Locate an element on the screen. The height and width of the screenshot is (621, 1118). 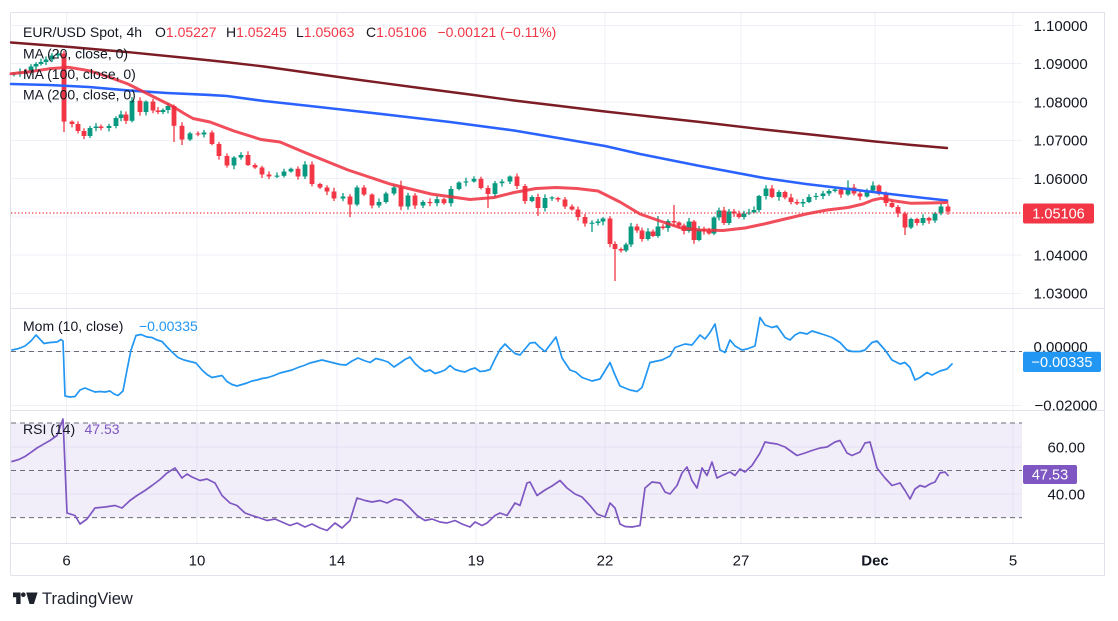
svg-text: 27 is located at coordinates (741, 561).